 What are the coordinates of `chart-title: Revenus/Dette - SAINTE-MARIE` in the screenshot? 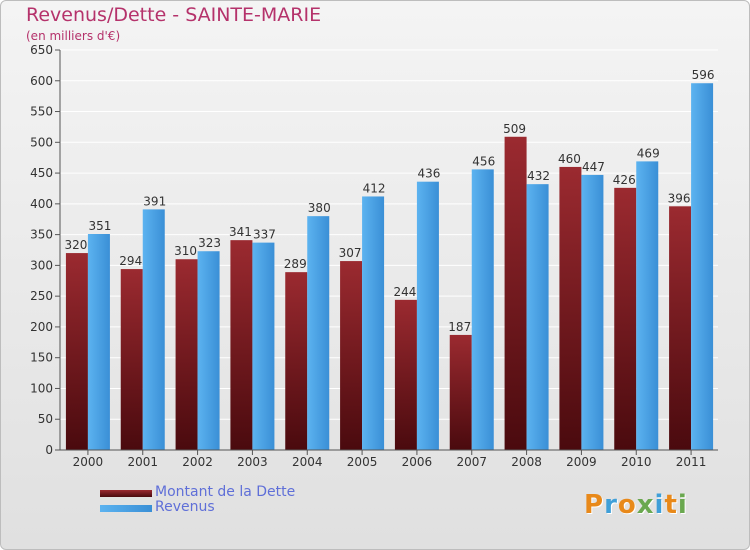 It's located at (174, 15).